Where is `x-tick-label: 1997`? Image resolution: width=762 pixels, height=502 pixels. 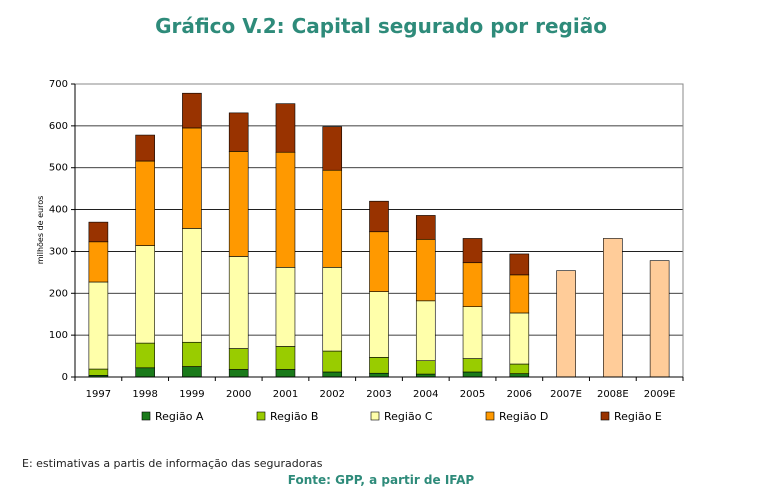
x-tick-label: 1997 is located at coordinates (98, 394).